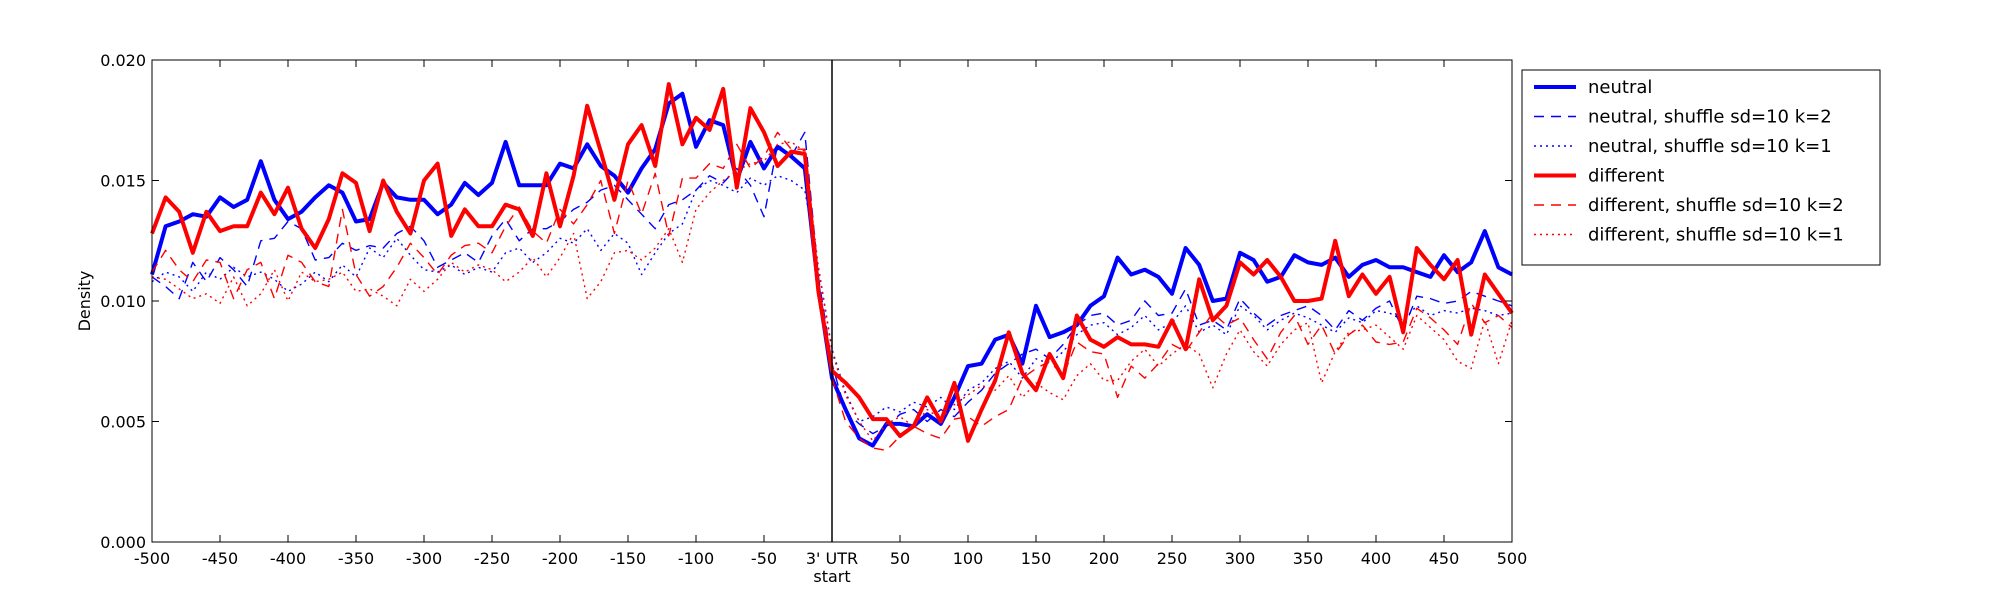 This screenshot has height=604, width=2000. What do you see at coordinates (1710, 146) in the screenshot?
I see `legend-label: neutral, shuffle sd=10 k=1` at bounding box center [1710, 146].